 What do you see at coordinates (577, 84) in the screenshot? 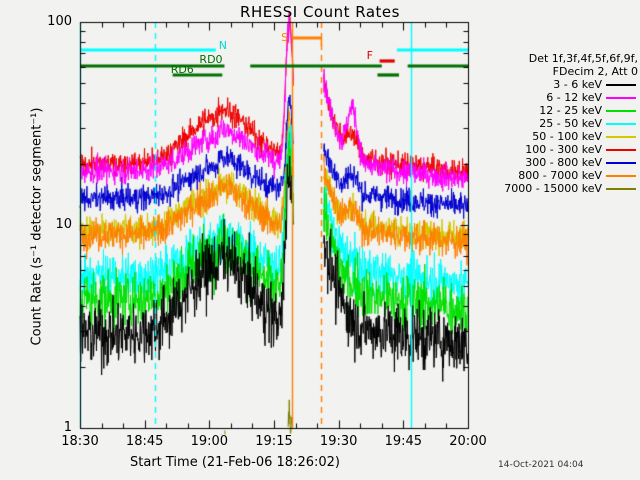
I see `legend-entry-label: 3 - 6 keV` at bounding box center [577, 84].